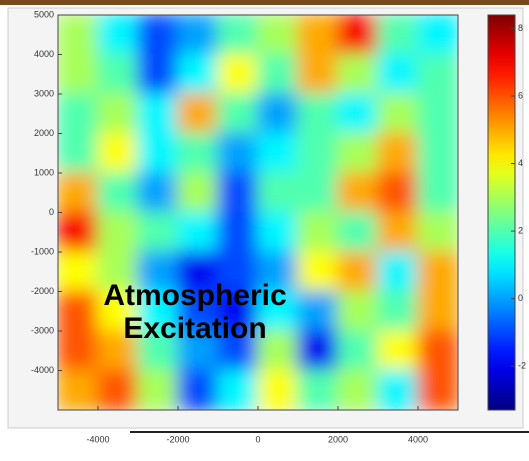 The width and height of the screenshot is (529, 461). What do you see at coordinates (44, 93) in the screenshot?
I see `y-tick-label: 3000` at bounding box center [44, 93].